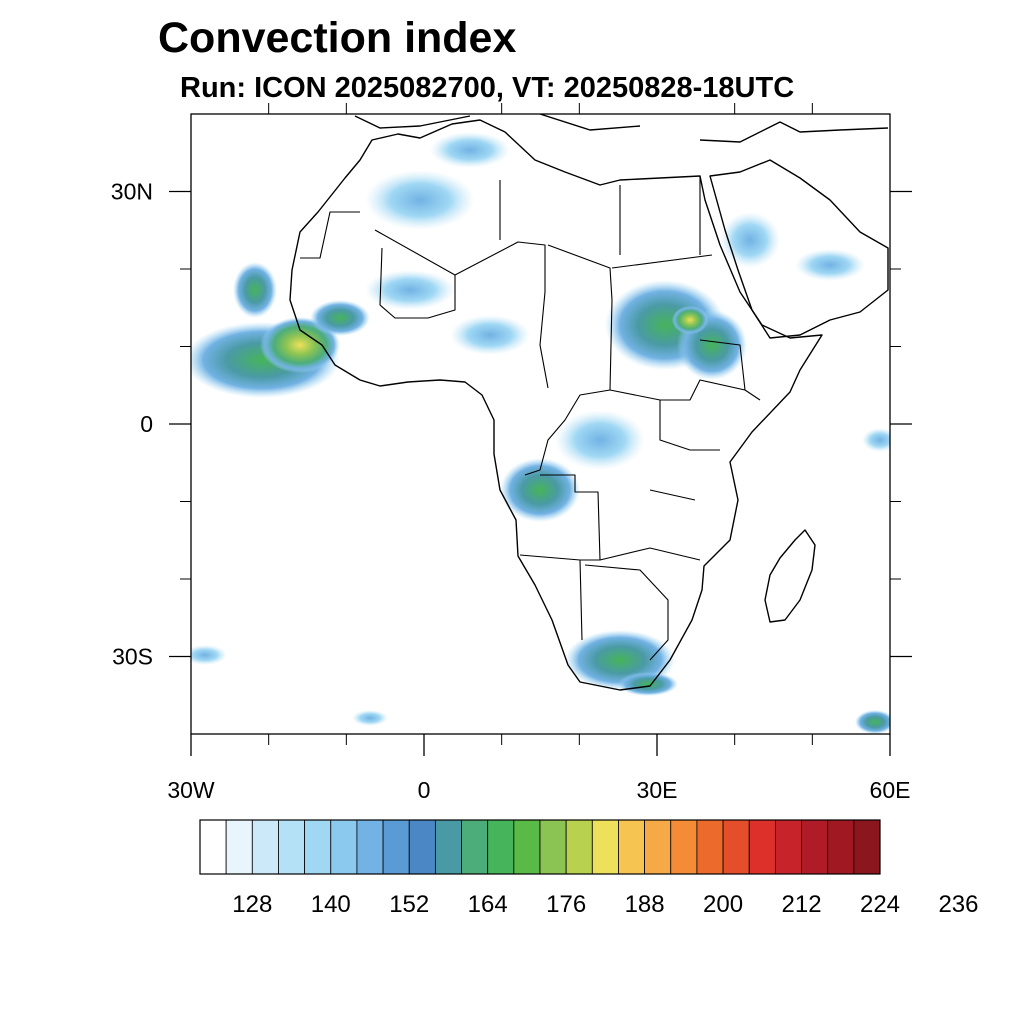  I want to click on colorbar-frame, so click(540, 847).